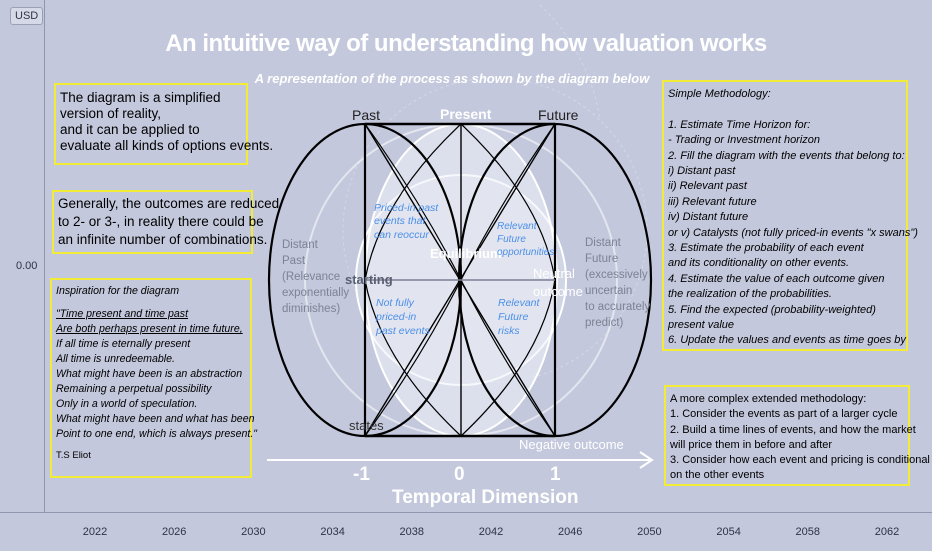 The height and width of the screenshot is (551, 932). I want to click on fan-inner-tr, so click(508, 202).